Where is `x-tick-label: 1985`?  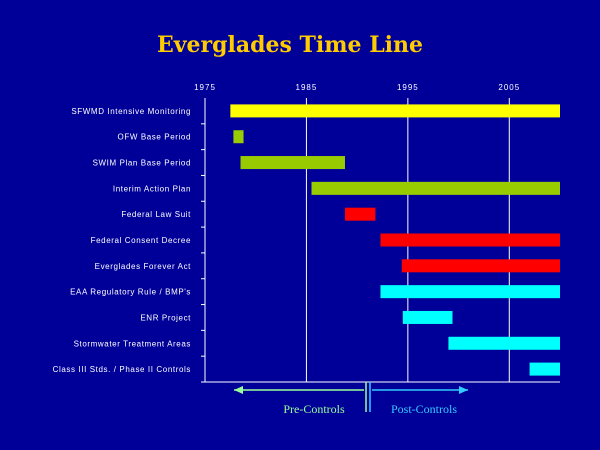 x-tick-label: 1985 is located at coordinates (307, 87).